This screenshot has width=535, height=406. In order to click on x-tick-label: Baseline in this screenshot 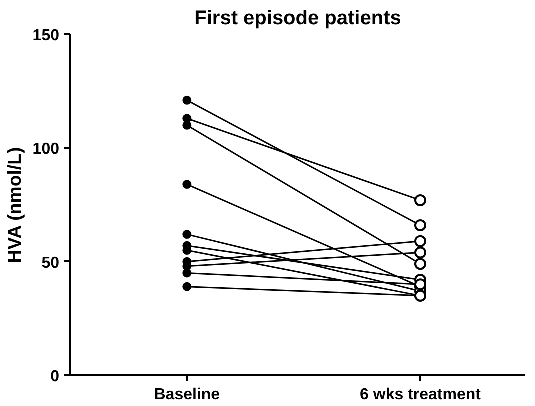, I will do `click(187, 395)`.